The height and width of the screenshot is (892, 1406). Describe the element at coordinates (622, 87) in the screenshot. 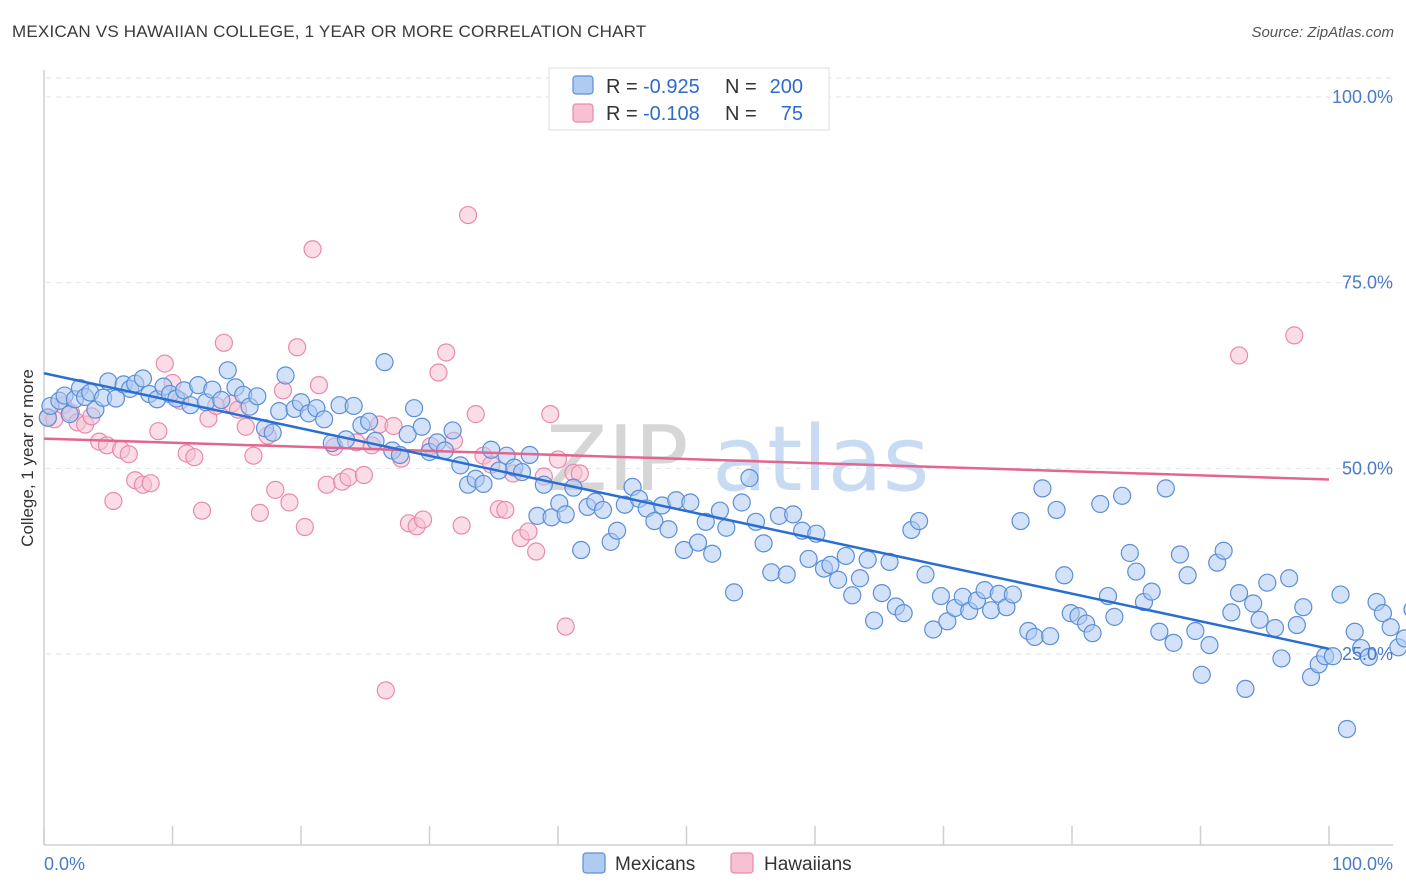

I see `stats-r-label-mexicans: R =` at that location.